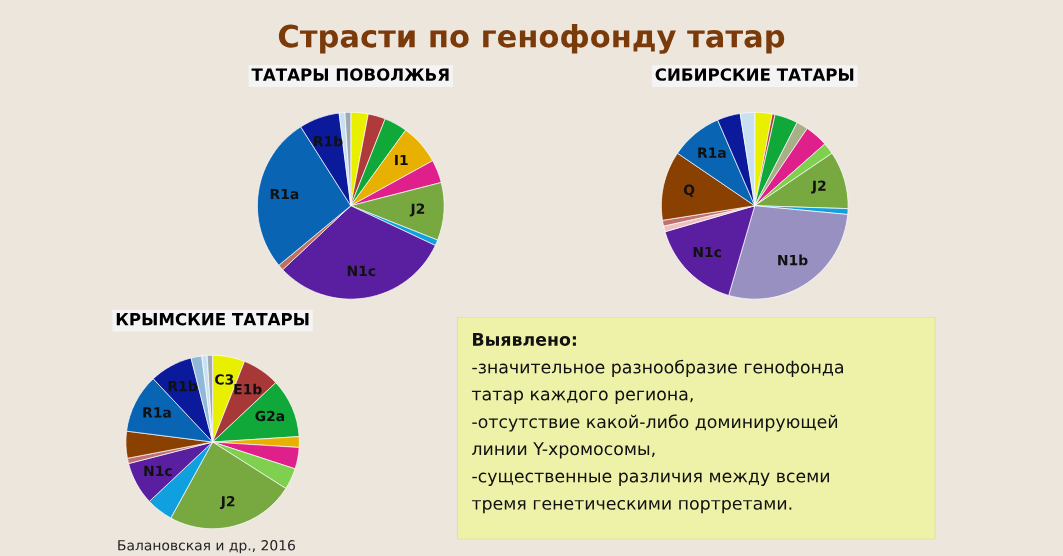  What do you see at coordinates (655, 423) in the screenshot?
I see `text: -отсутствие какой-либо доминирующей` at bounding box center [655, 423].